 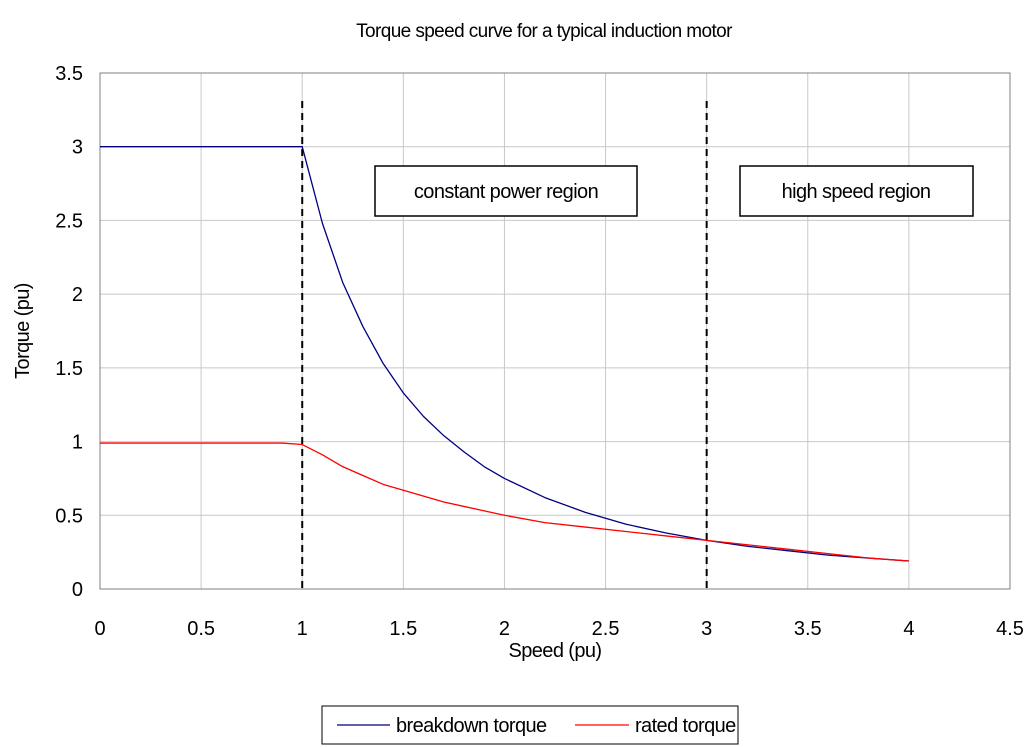 I want to click on y-tick-label: 3.5, so click(x=69, y=74).